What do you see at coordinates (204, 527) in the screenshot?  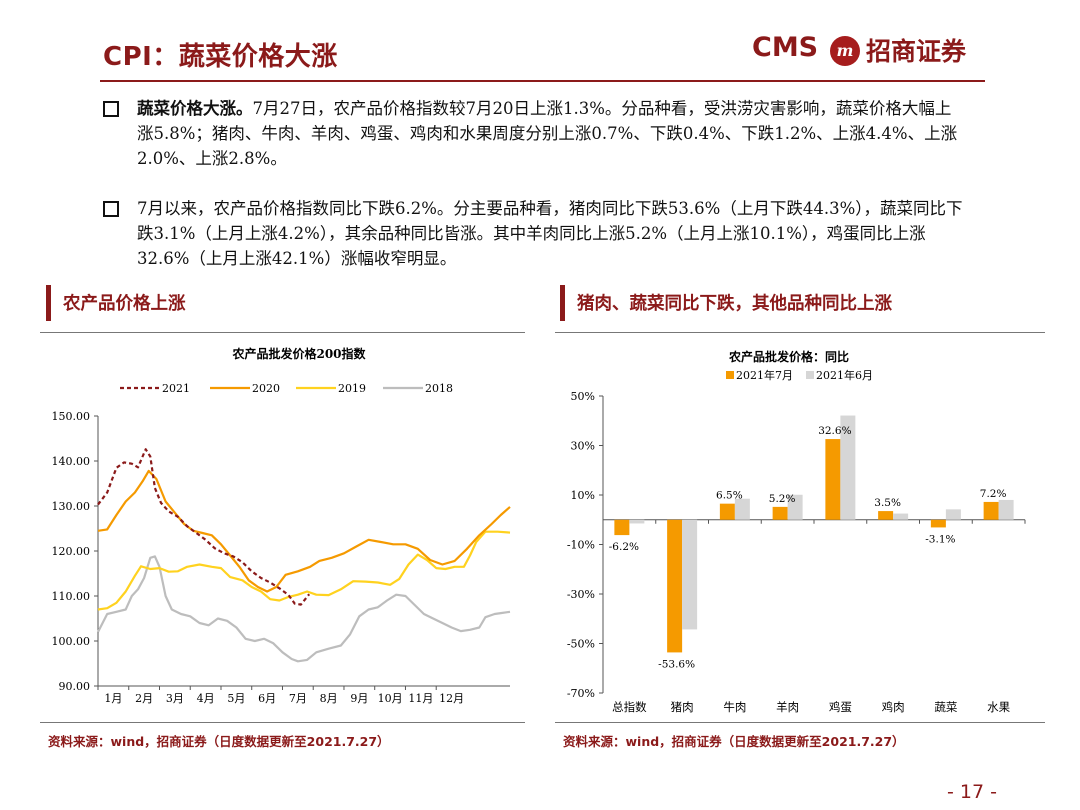 I see `series-line-2021` at bounding box center [204, 527].